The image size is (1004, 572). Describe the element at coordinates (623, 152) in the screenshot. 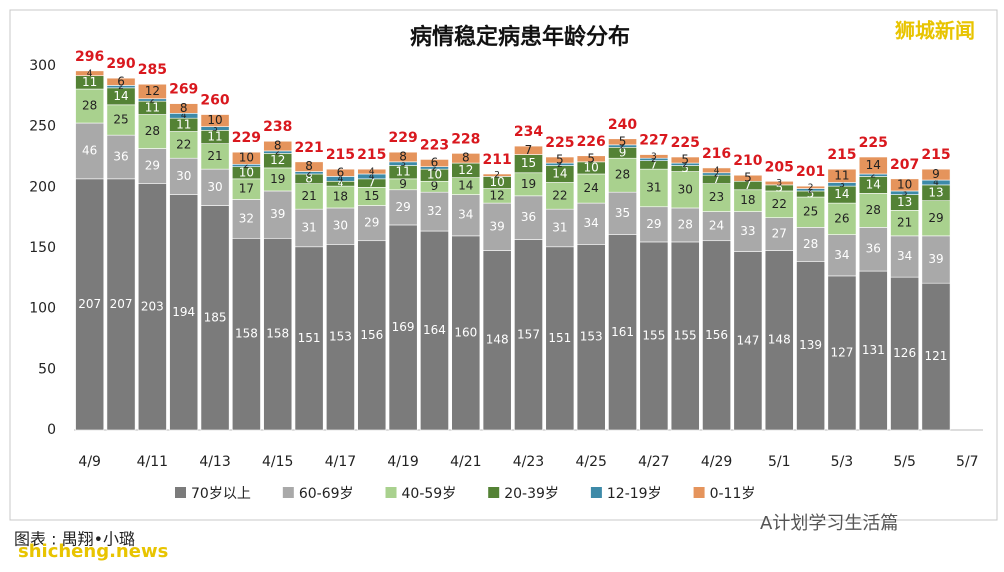

I see `data-label: 9` at that location.